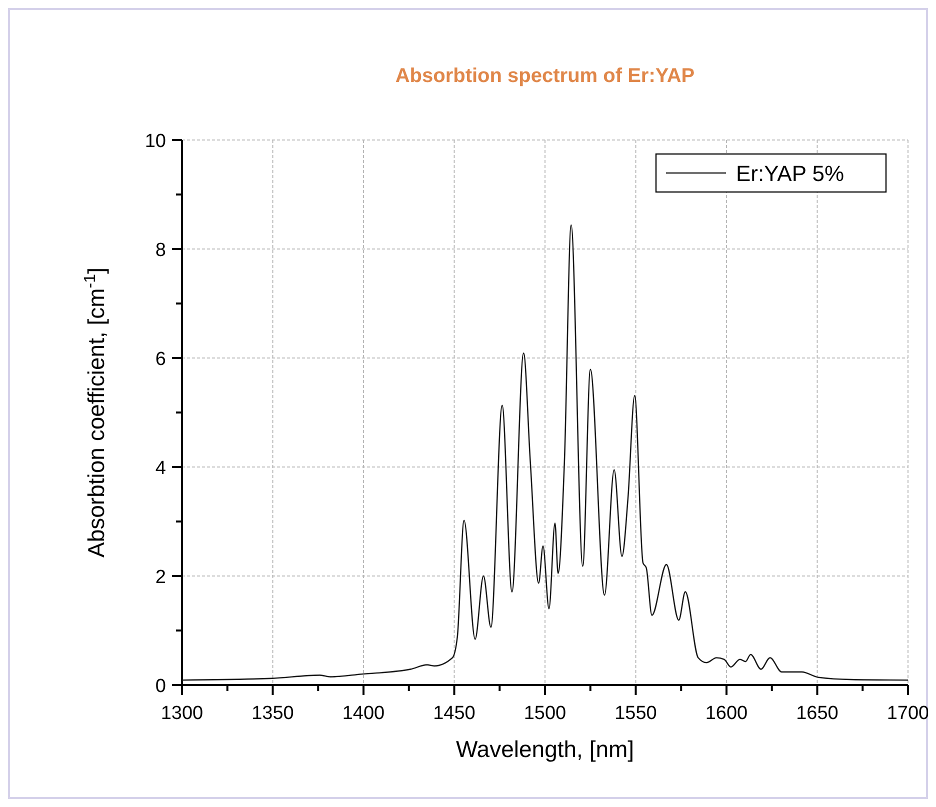 This screenshot has width=936, height=807. What do you see at coordinates (182, 713) in the screenshot?
I see `x-tick-label: 1300` at bounding box center [182, 713].